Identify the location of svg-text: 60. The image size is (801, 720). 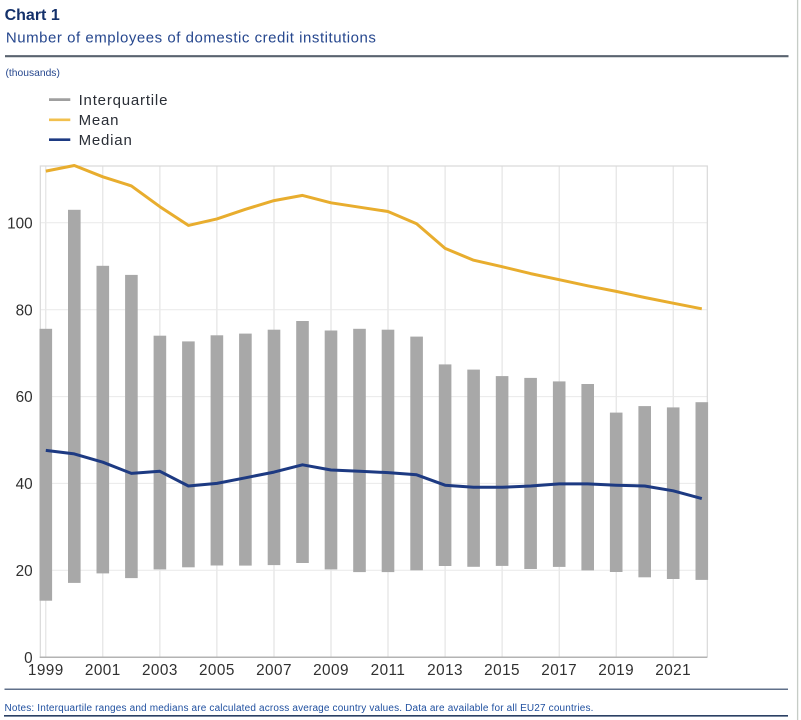
(24, 397).